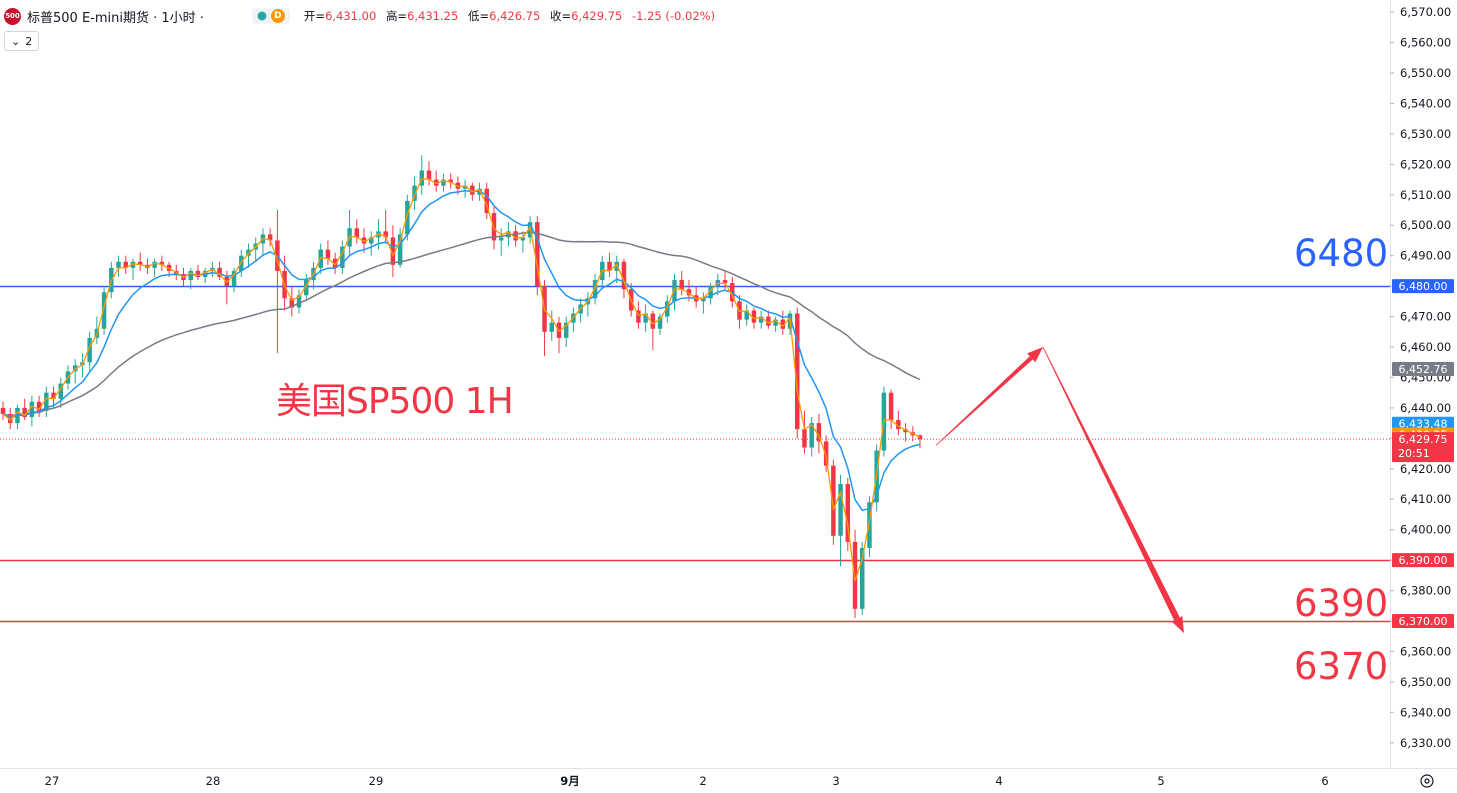  What do you see at coordinates (702, 781) in the screenshot?
I see `time-tick-label: 2` at bounding box center [702, 781].